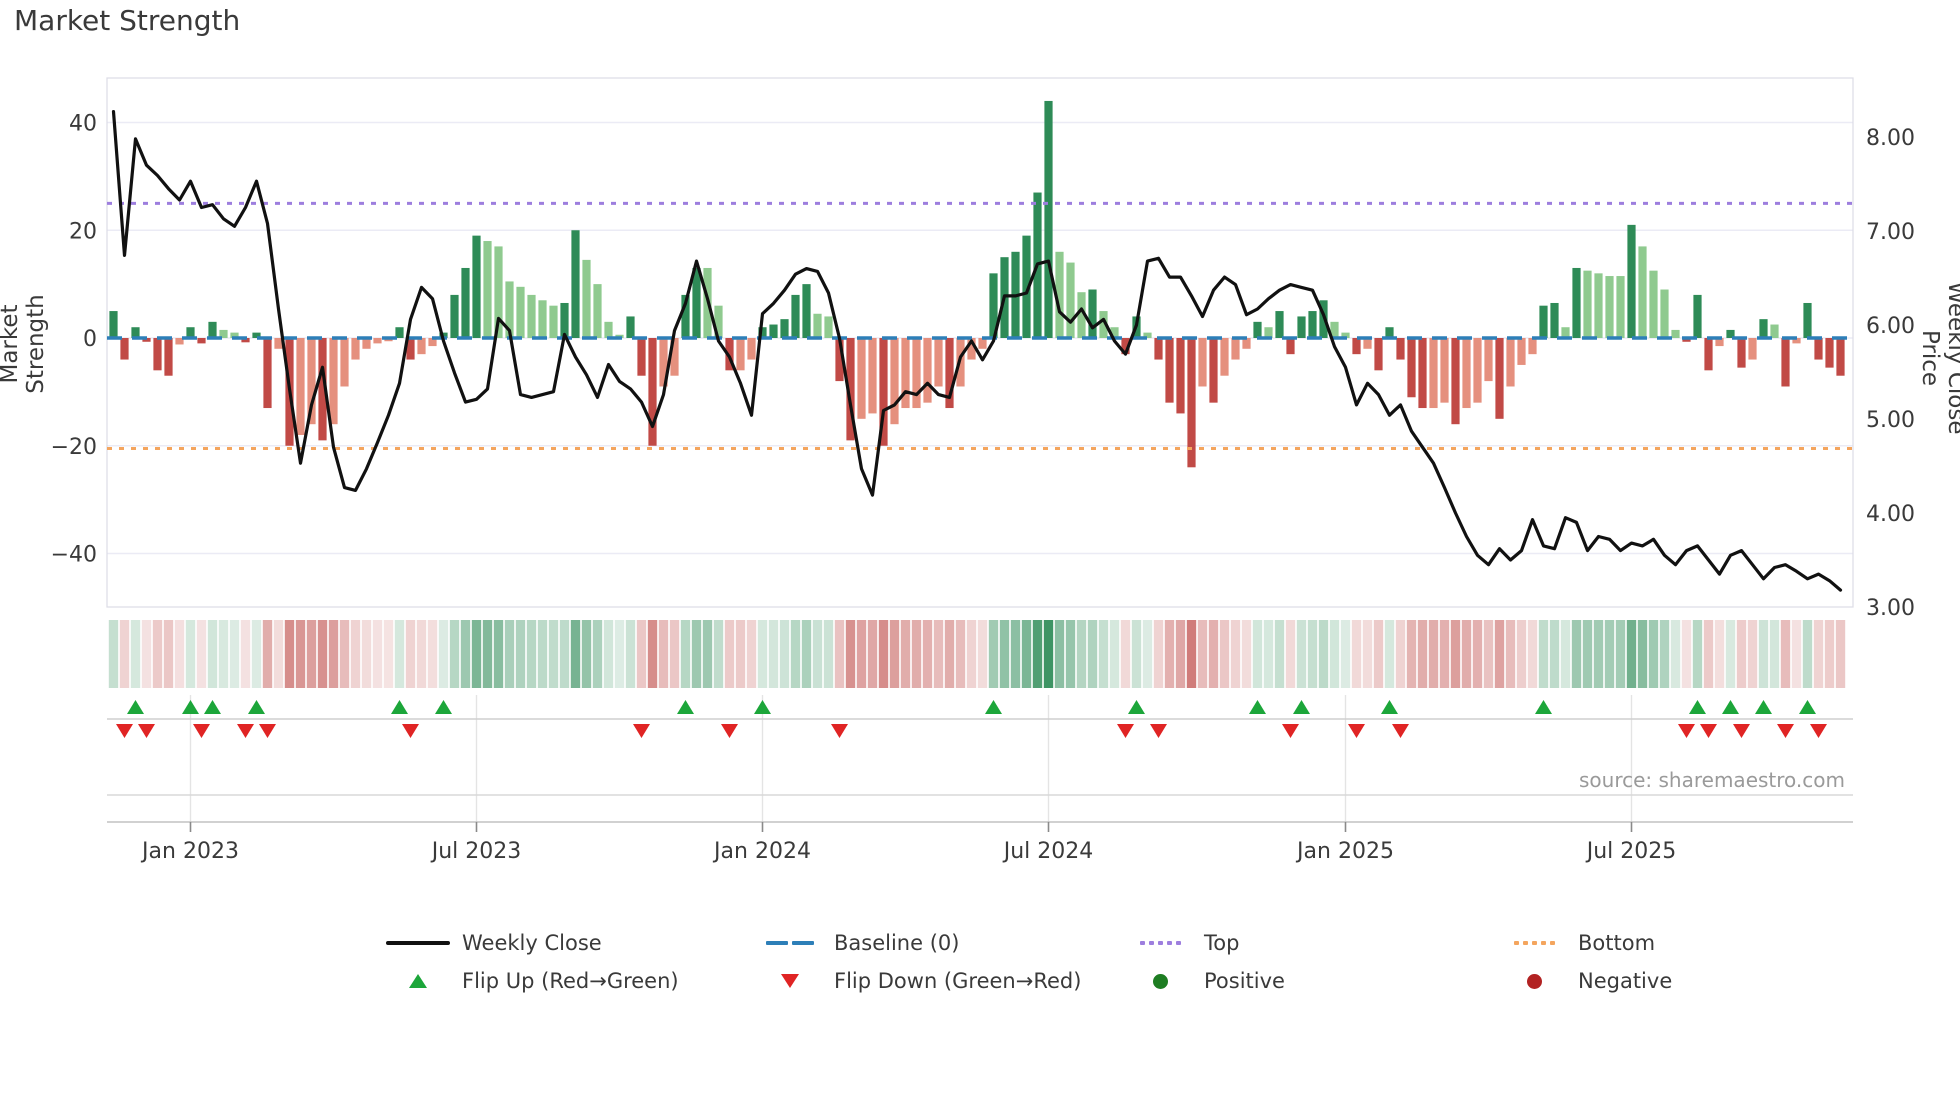  What do you see at coordinates (1712, 780) in the screenshot?
I see `source-credit: source: sharemaestro.com` at bounding box center [1712, 780].